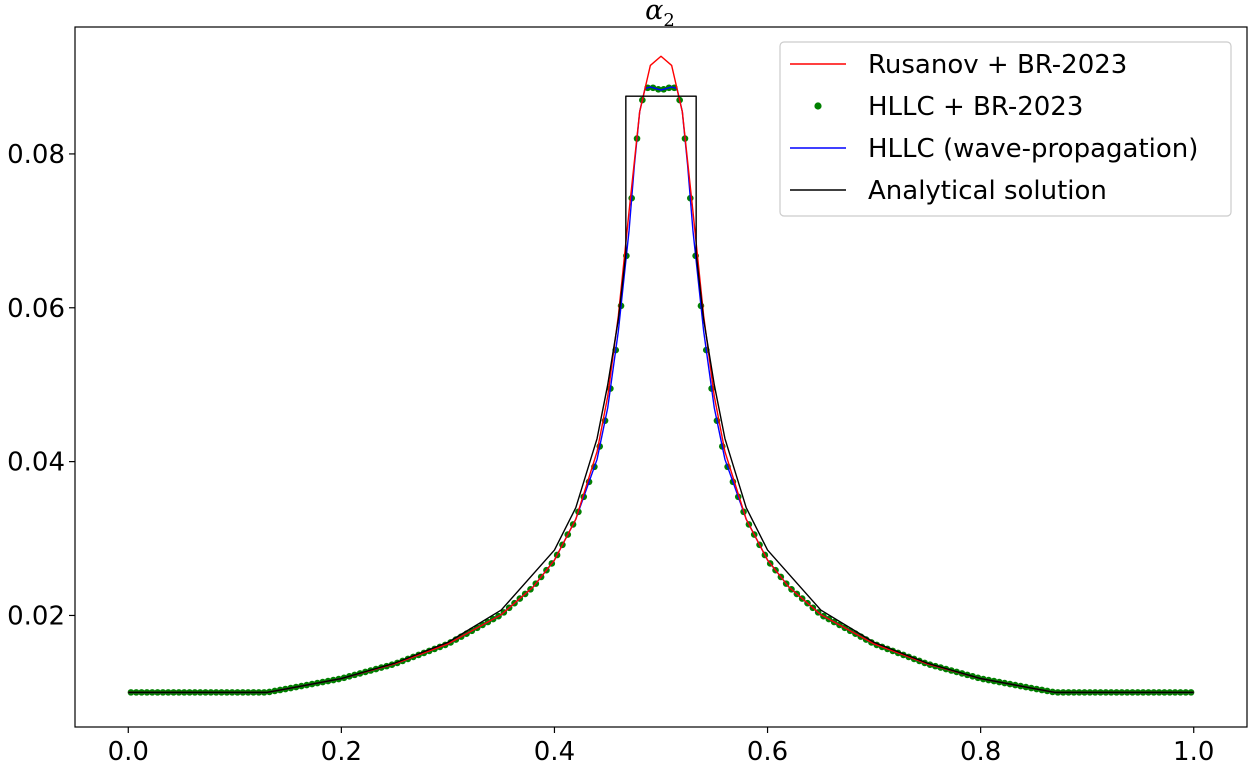 The width and height of the screenshot is (1252, 765). I want to click on x-axis: 0.0 0.2 0.4 0.6 0.8 1.0, so click(661, 746).